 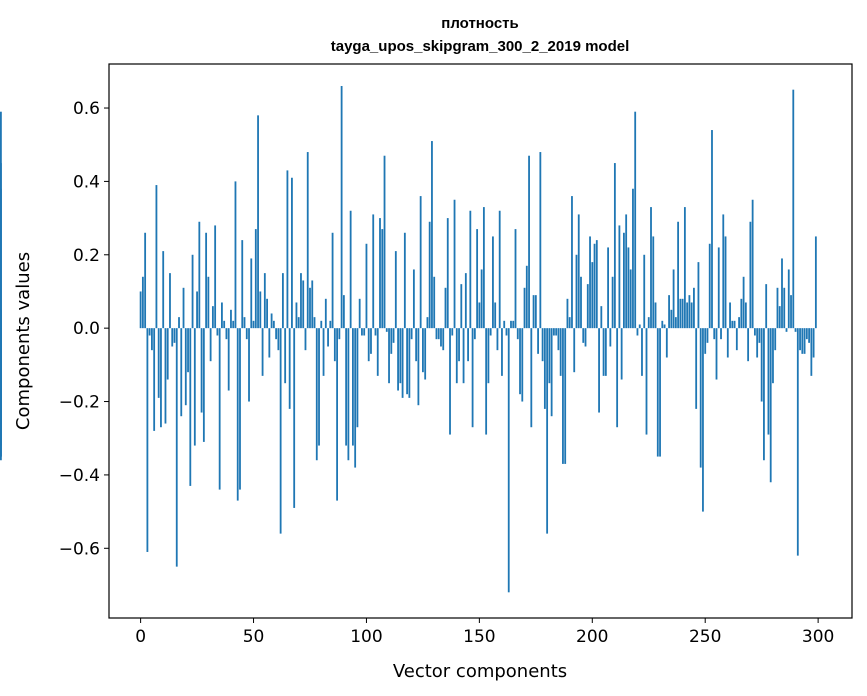 What do you see at coordinates (479, 637) in the screenshot?
I see `x-tick-label: 150` at bounding box center [479, 637].